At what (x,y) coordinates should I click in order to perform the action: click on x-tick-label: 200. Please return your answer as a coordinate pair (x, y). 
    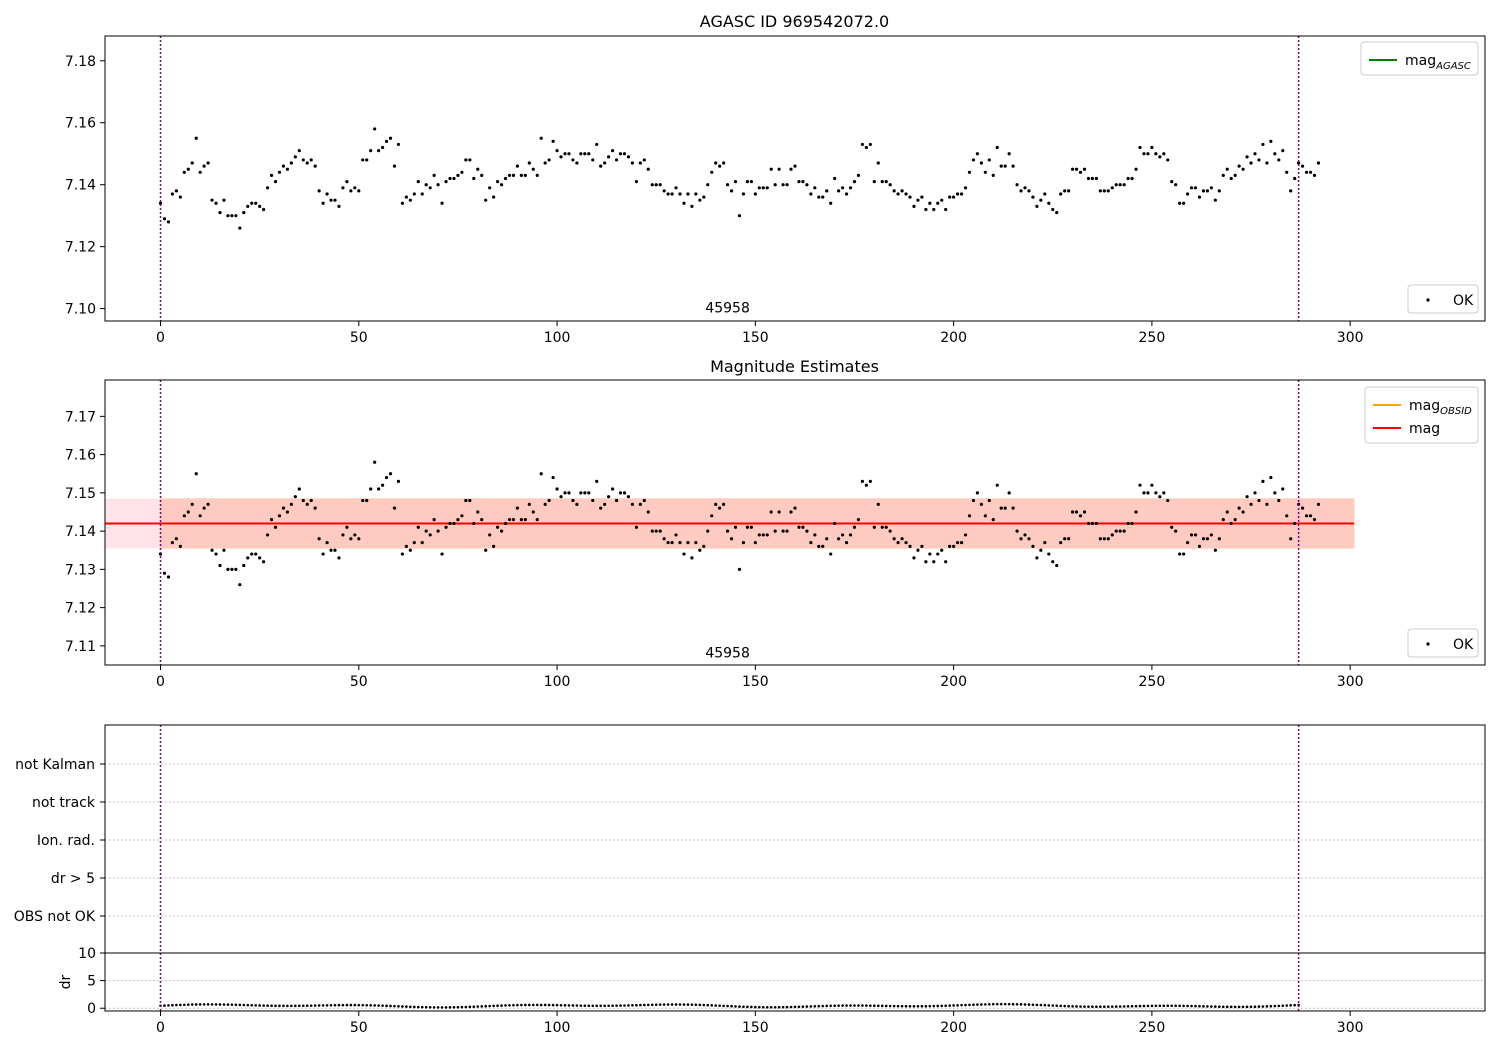
    Looking at the image, I should click on (953, 338).